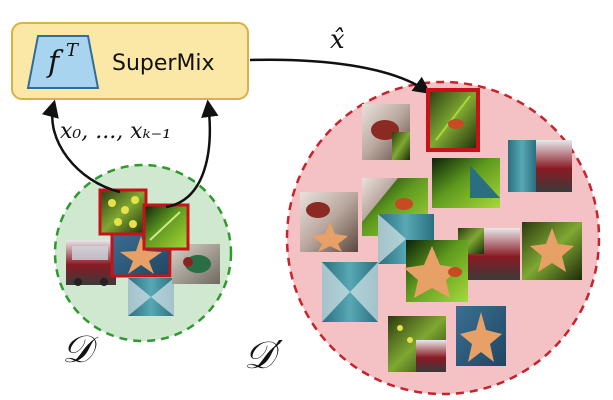 This screenshot has height=400, width=613. What do you see at coordinates (466, 183) in the screenshot?
I see `target-thumb-leaf-wide` at bounding box center [466, 183].